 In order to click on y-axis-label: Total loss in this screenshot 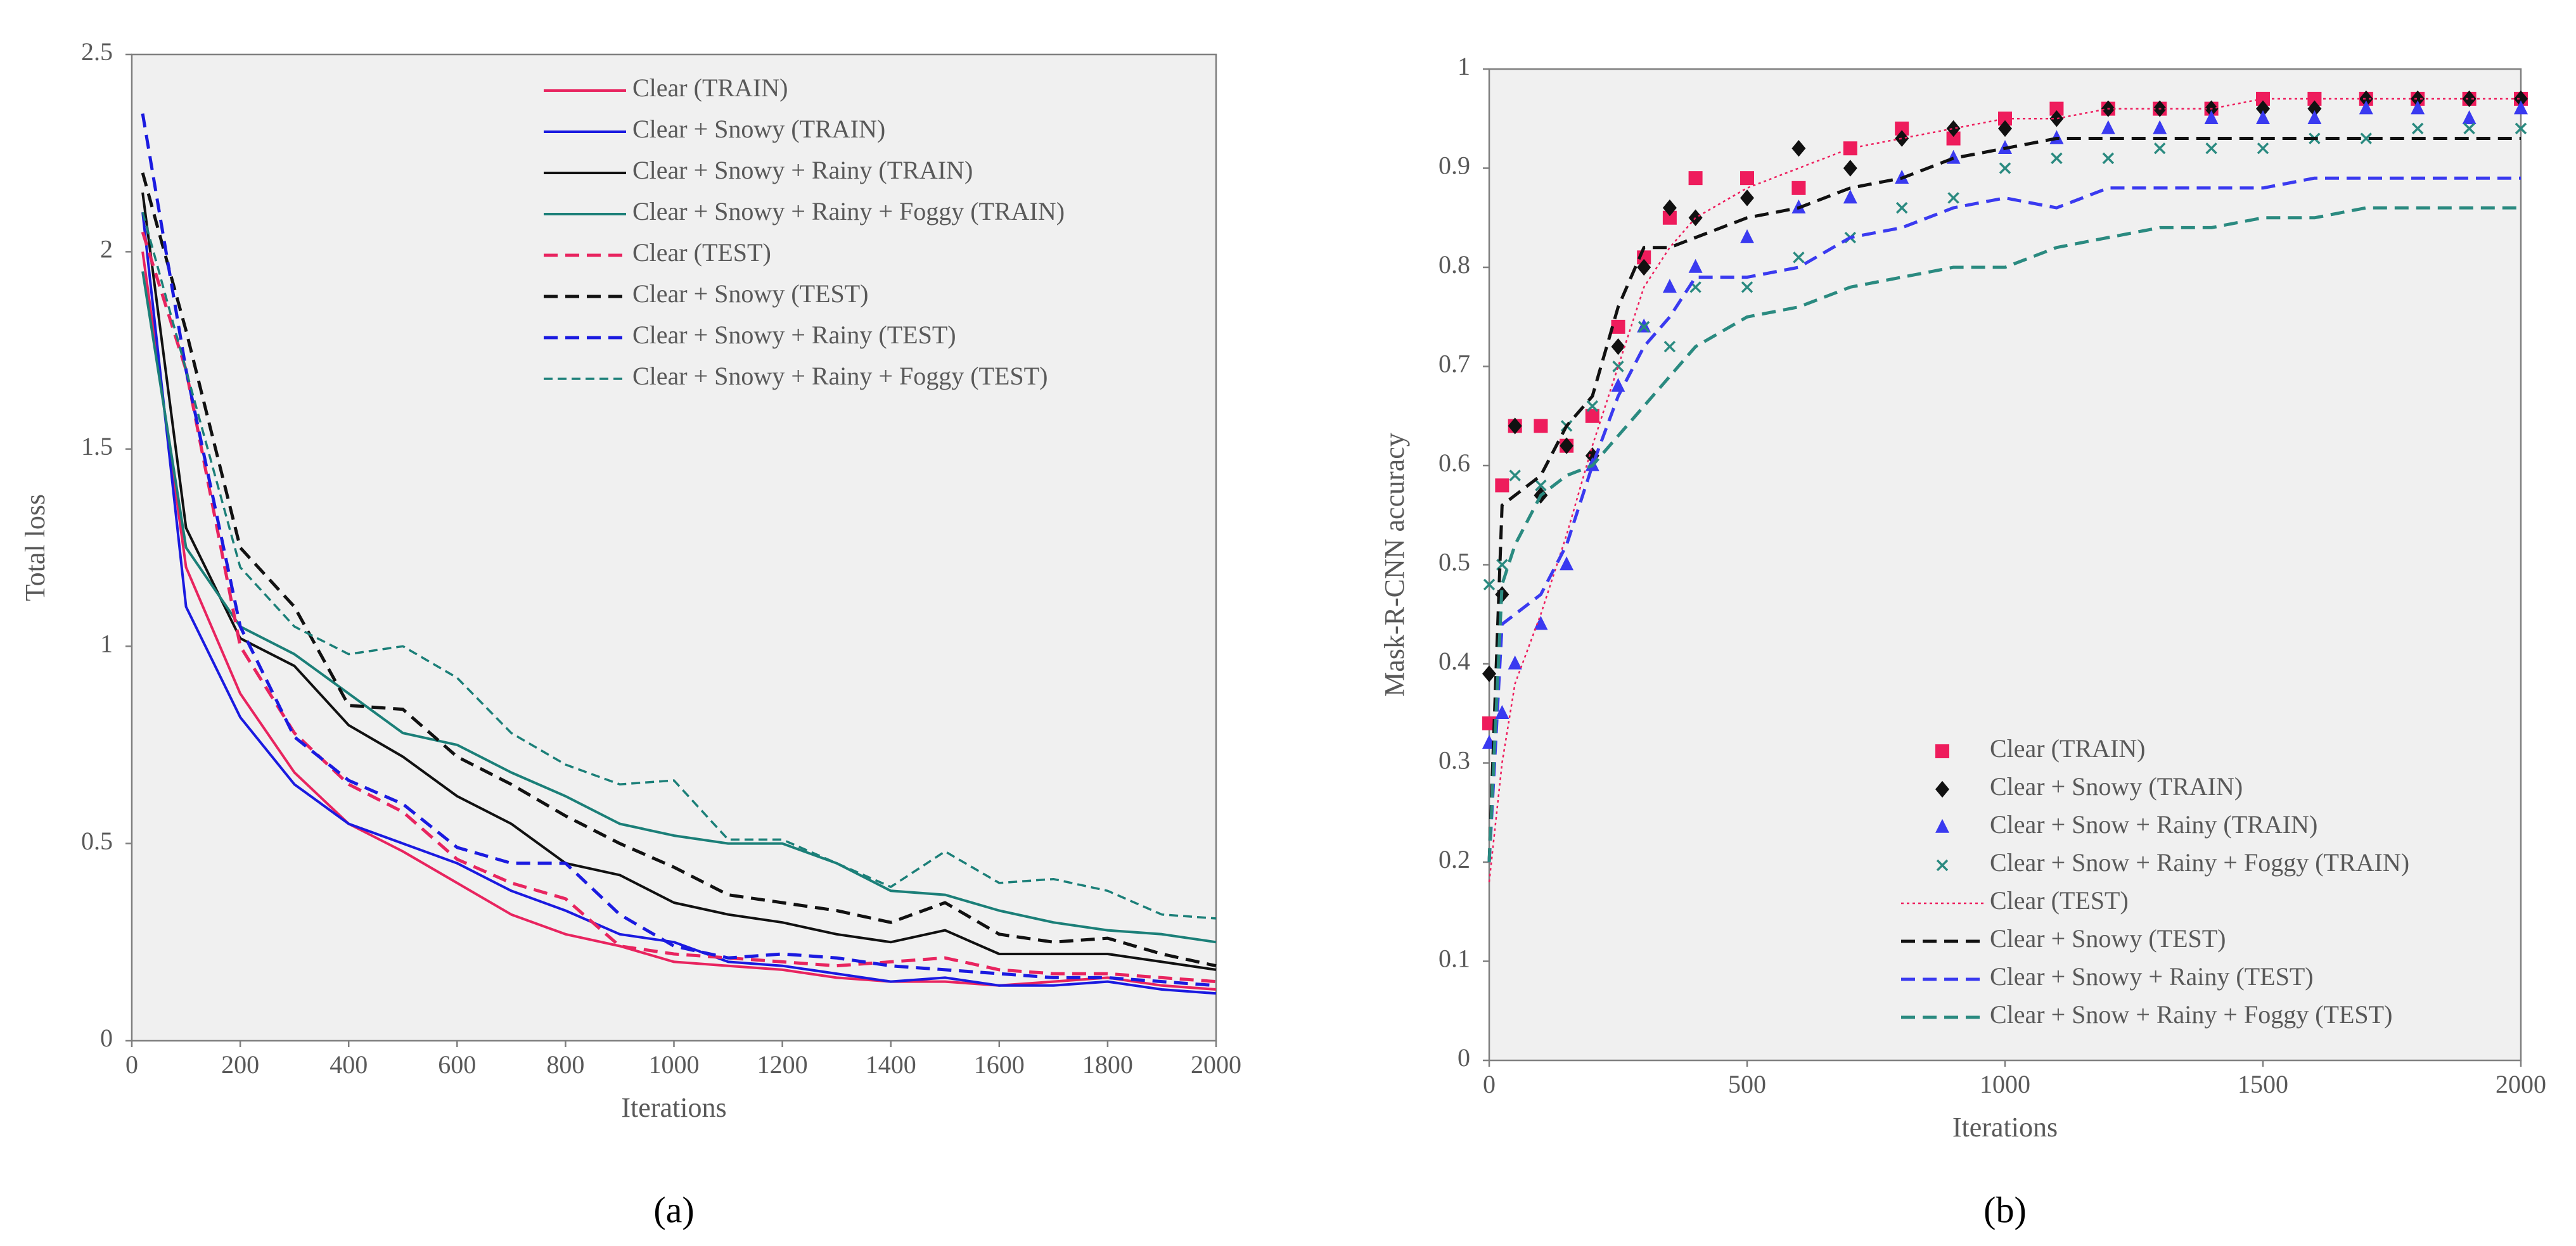, I will do `click(35, 547)`.